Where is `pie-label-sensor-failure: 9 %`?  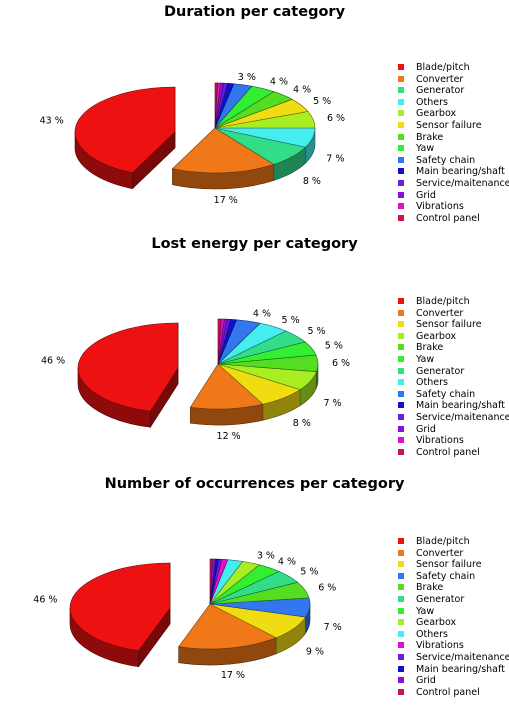 pie-label-sensor-failure: 9 % is located at coordinates (315, 652).